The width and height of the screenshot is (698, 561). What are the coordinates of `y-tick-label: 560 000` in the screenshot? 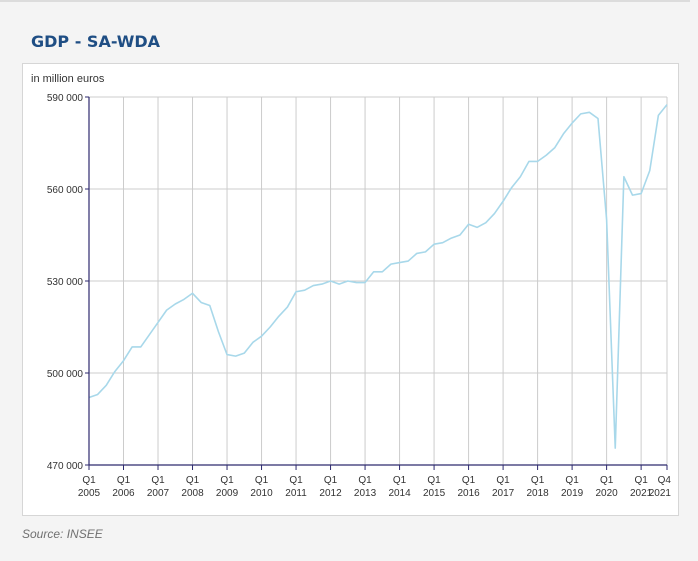 It's located at (65, 190).